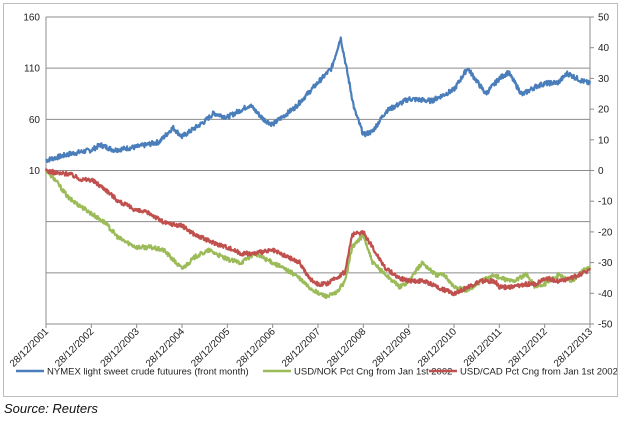 The height and width of the screenshot is (424, 624). What do you see at coordinates (601, 171) in the screenshot?
I see `right-axis-tick-label: 0` at bounding box center [601, 171].